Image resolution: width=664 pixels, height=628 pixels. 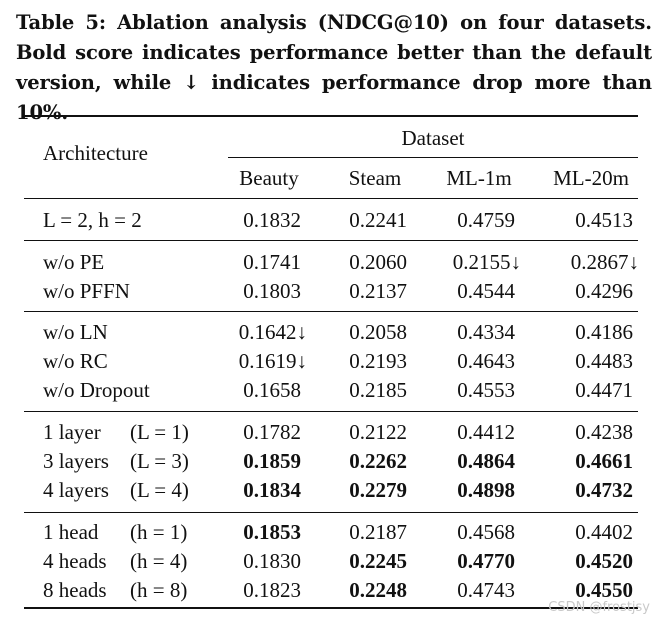 I want to click on table-cell: 0.4544, so click(x=486, y=291).